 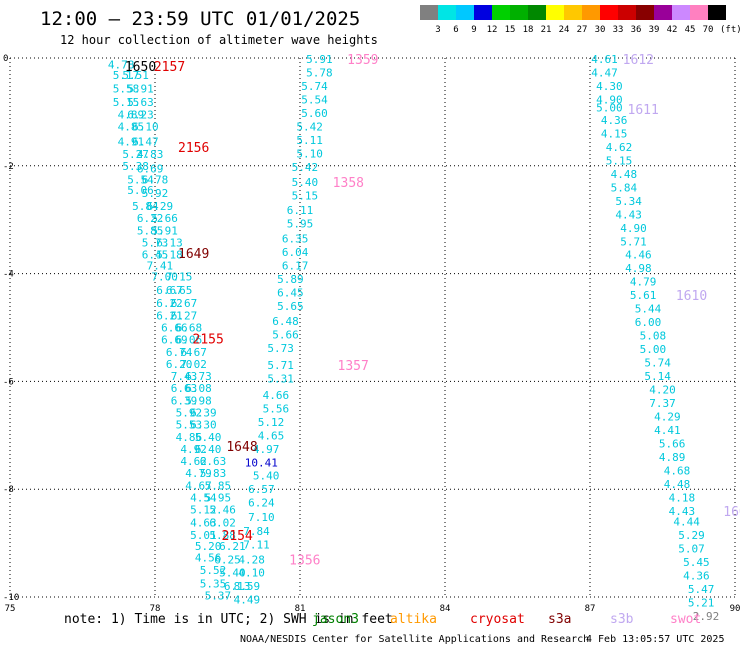 What do you see at coordinates (309, 140) in the screenshot?
I see `wave-height-value: 5.11` at bounding box center [309, 140].